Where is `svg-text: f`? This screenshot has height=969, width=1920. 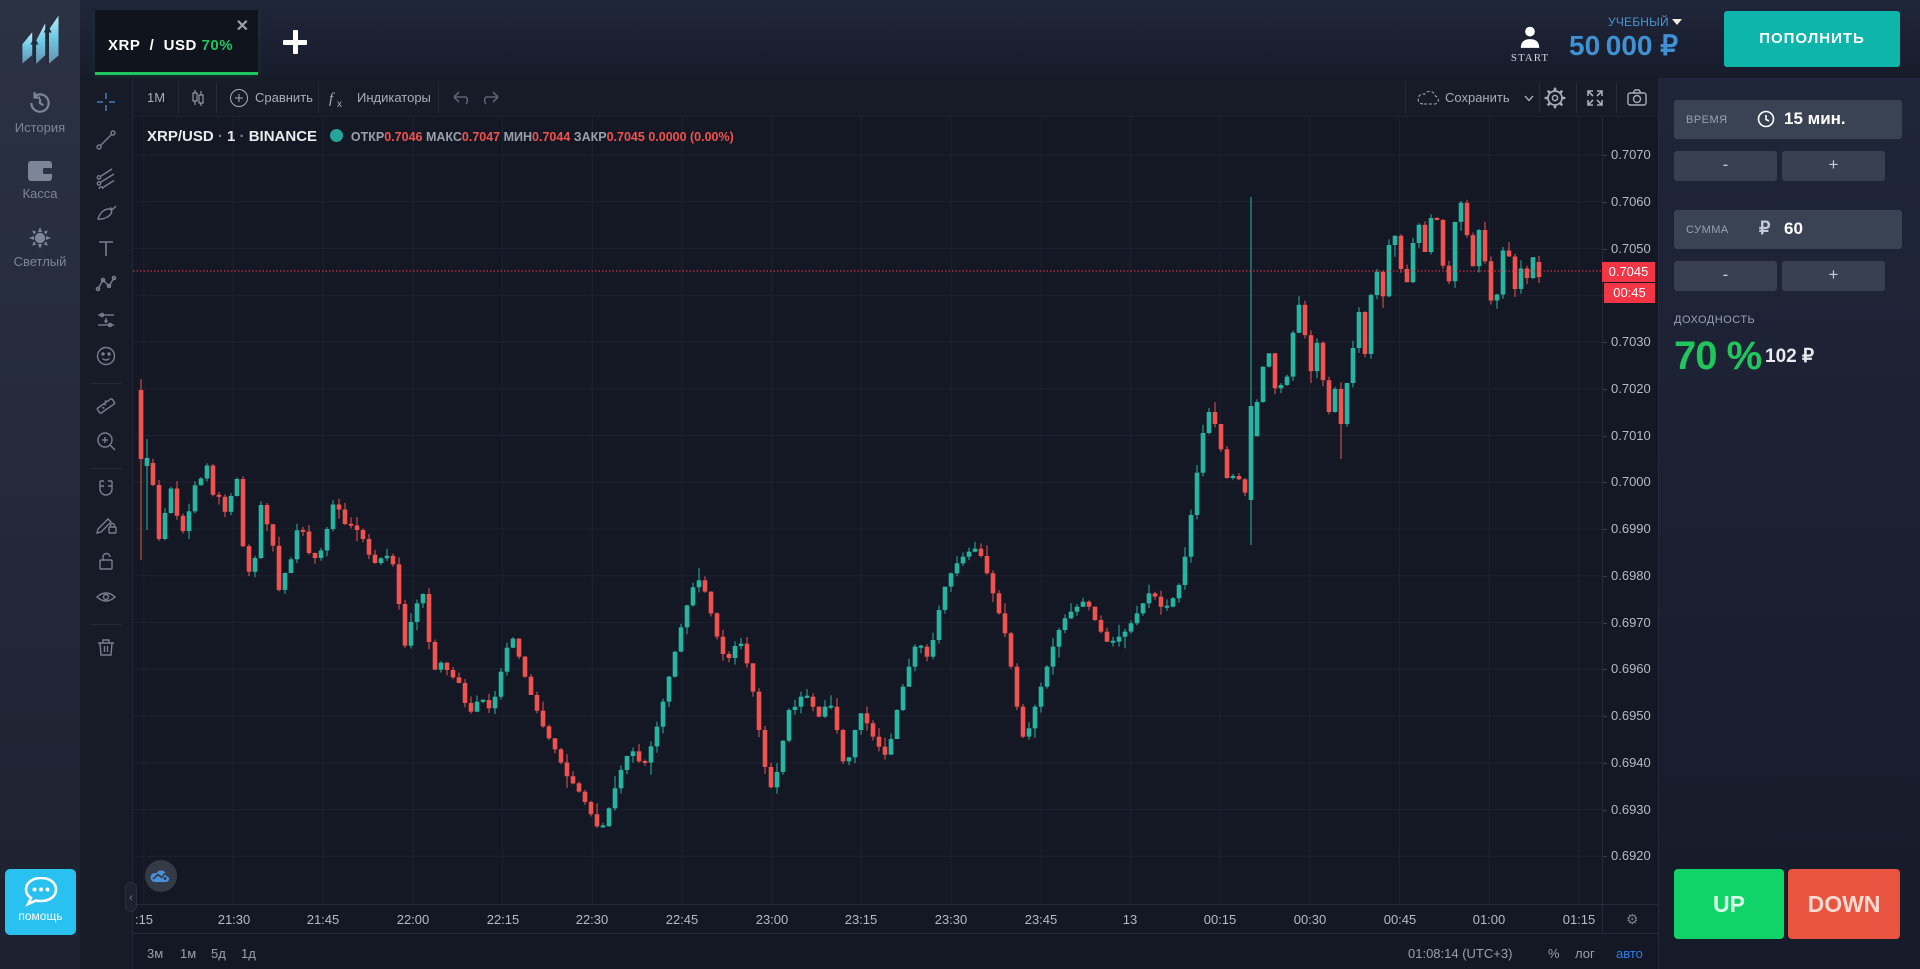 svg-text: f is located at coordinates (332, 99).